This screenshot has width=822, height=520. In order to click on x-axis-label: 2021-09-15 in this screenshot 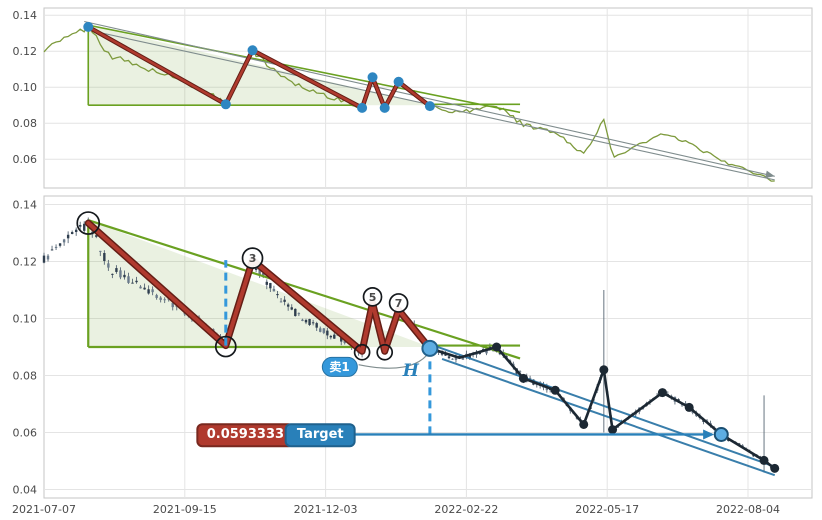, I will do `click(185, 509)`.